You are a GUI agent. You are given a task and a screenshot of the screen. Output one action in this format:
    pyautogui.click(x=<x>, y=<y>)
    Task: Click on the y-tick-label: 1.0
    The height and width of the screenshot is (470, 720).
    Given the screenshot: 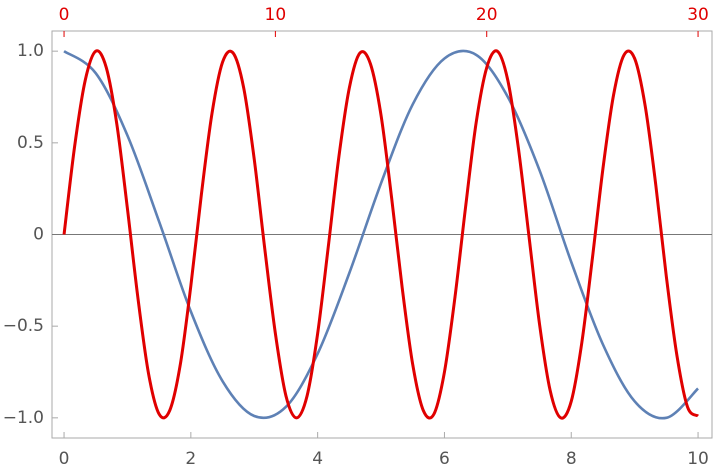 What is the action you would take?
    pyautogui.click(x=30, y=51)
    